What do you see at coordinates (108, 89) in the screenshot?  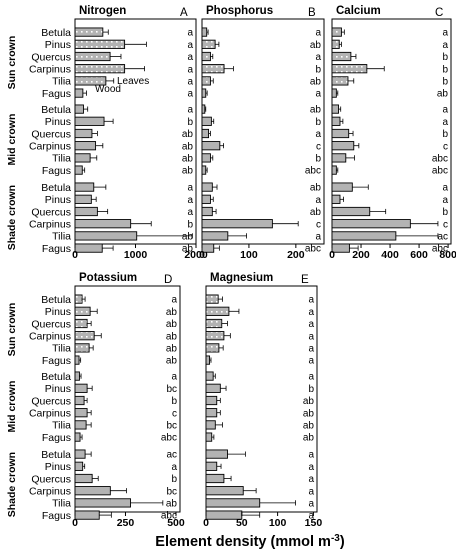 I see `legend-wood: Wood` at bounding box center [108, 89].